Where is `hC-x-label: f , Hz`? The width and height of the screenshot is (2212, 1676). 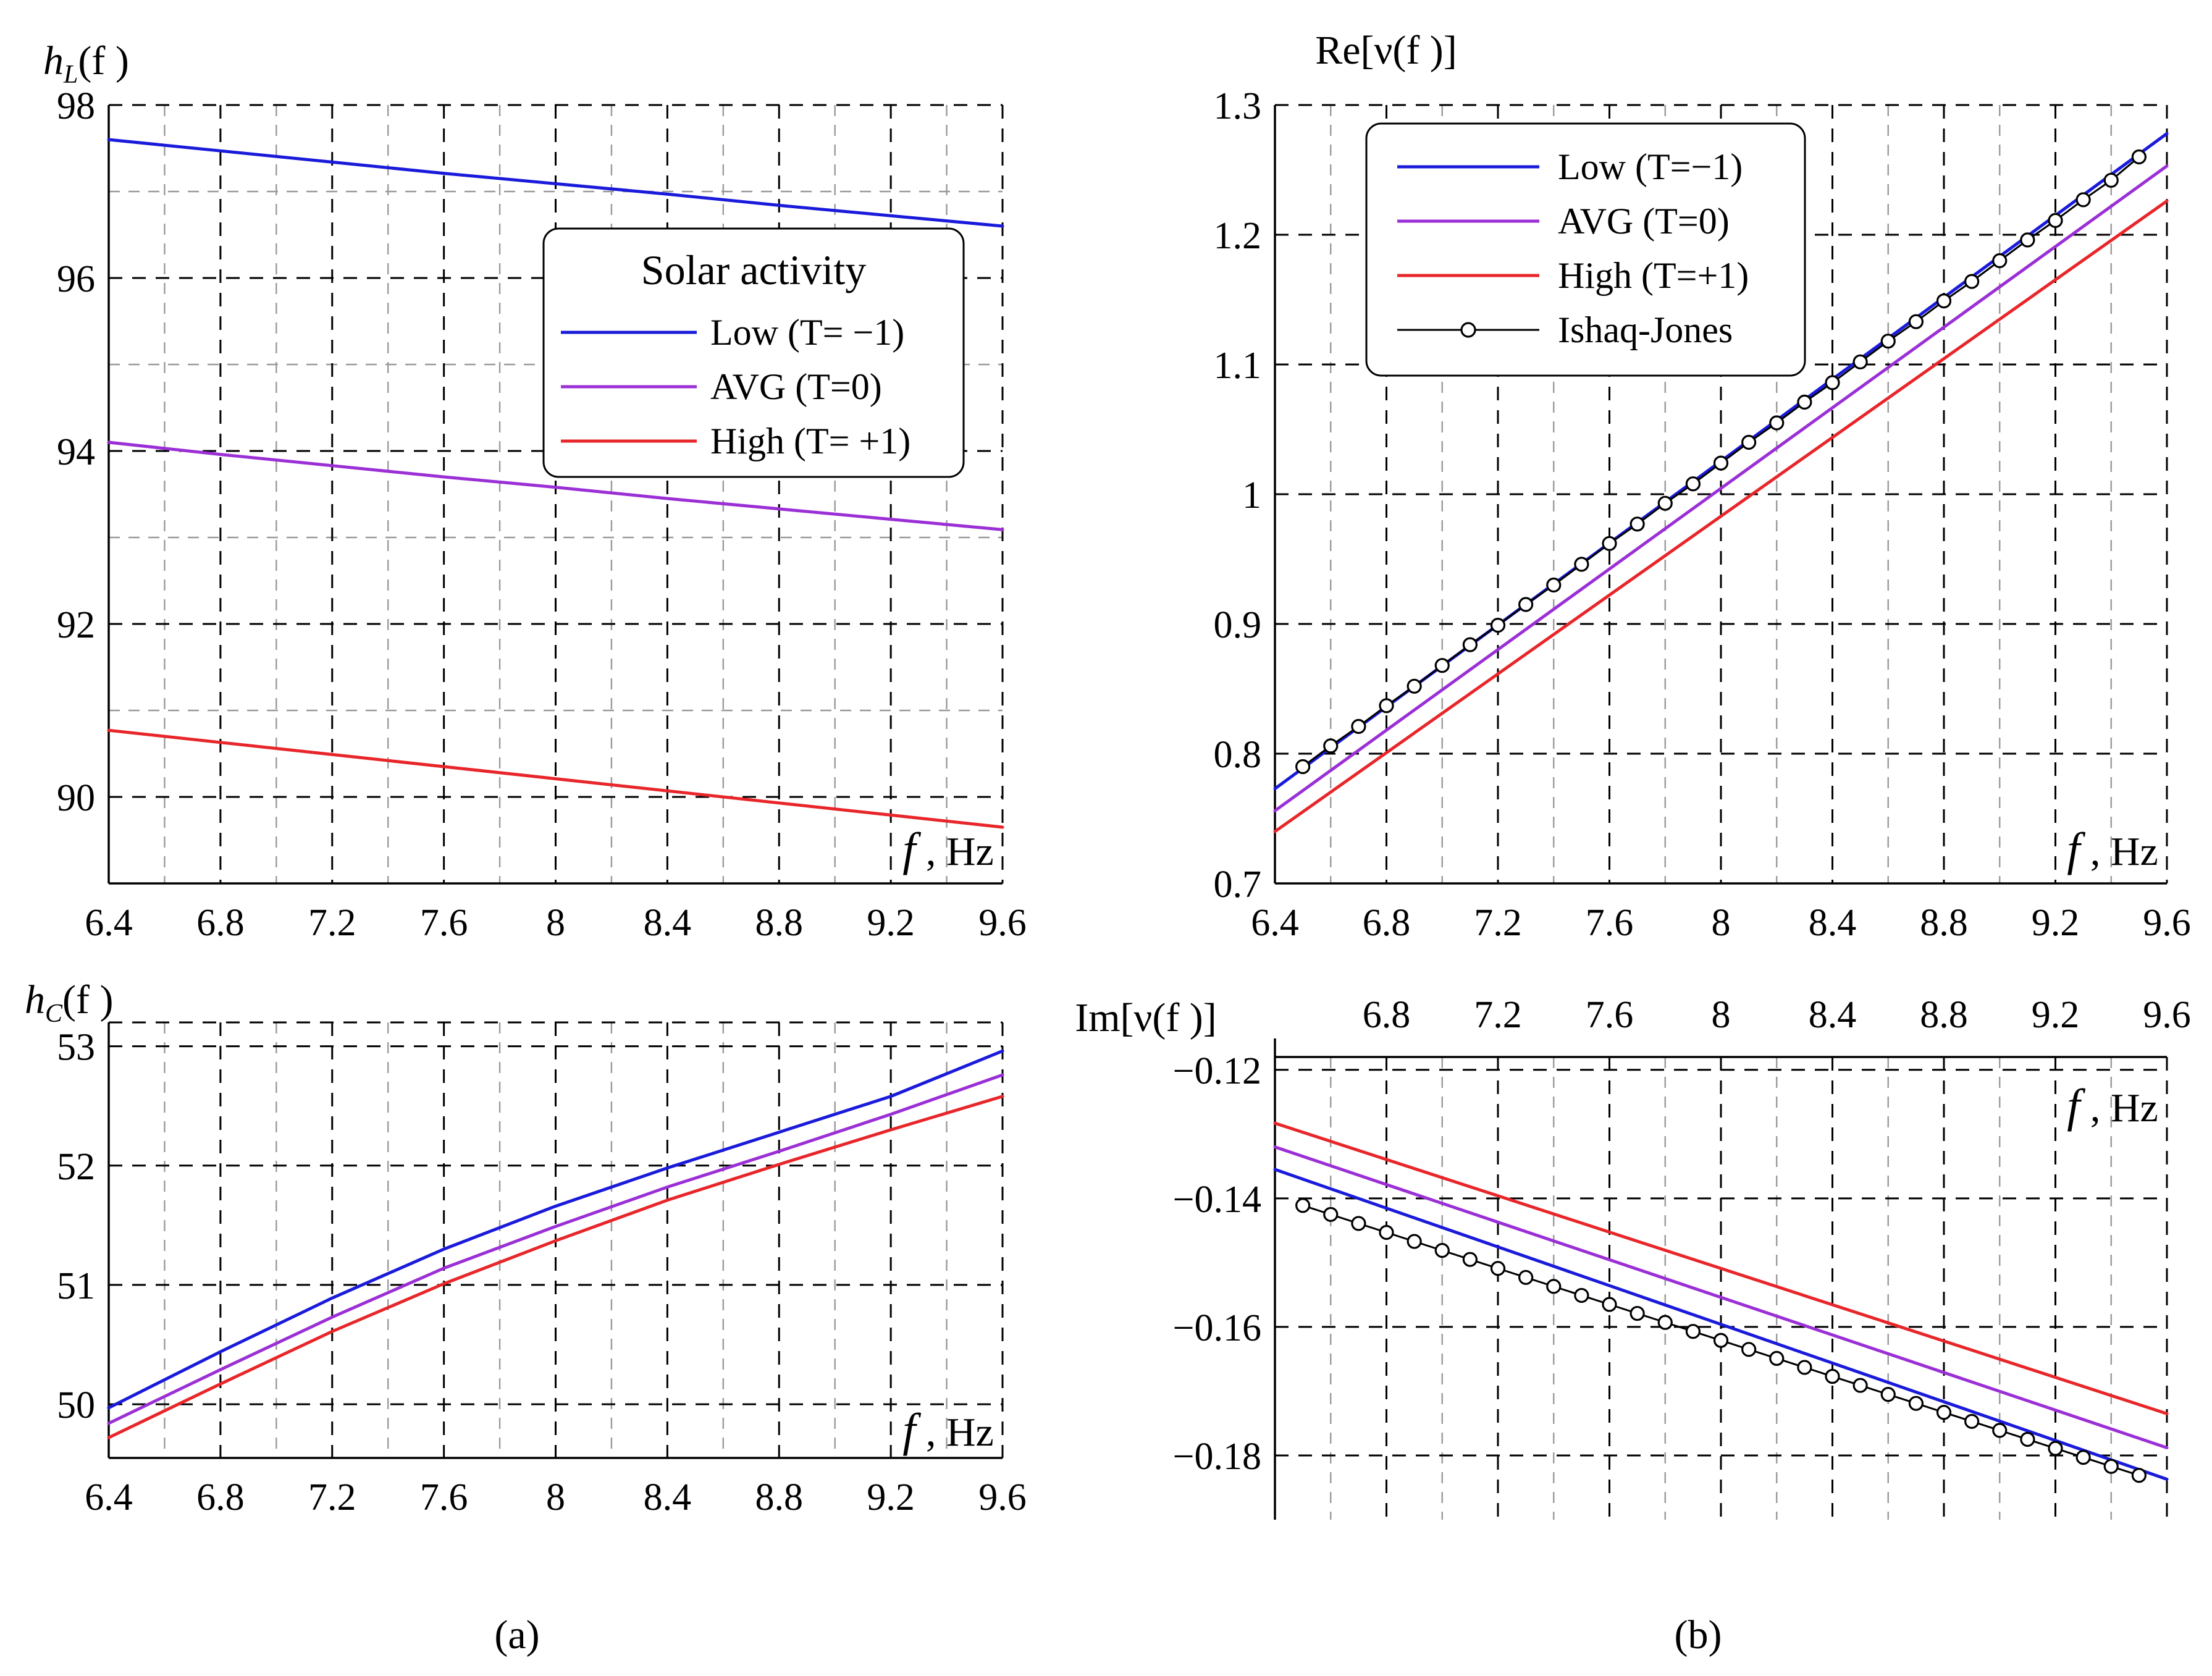 hC-x-label: f , Hz is located at coordinates (948, 1430).